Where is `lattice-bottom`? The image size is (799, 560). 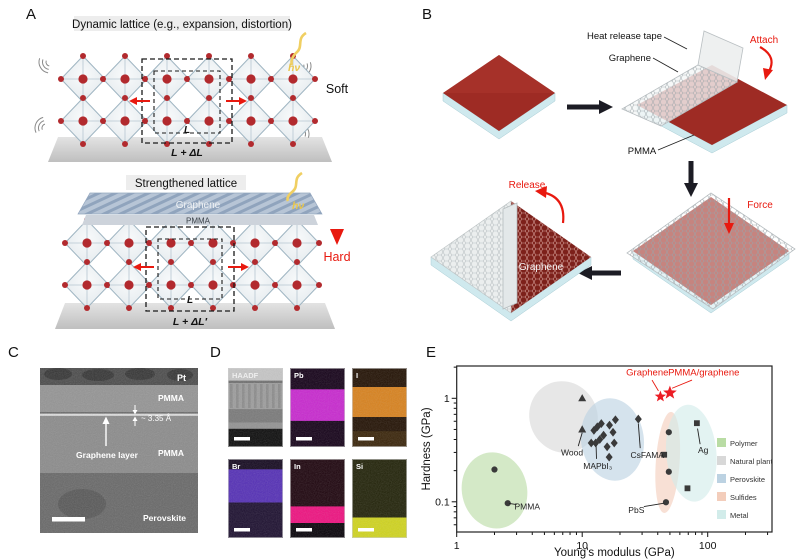 lattice-bottom is located at coordinates (192, 264).